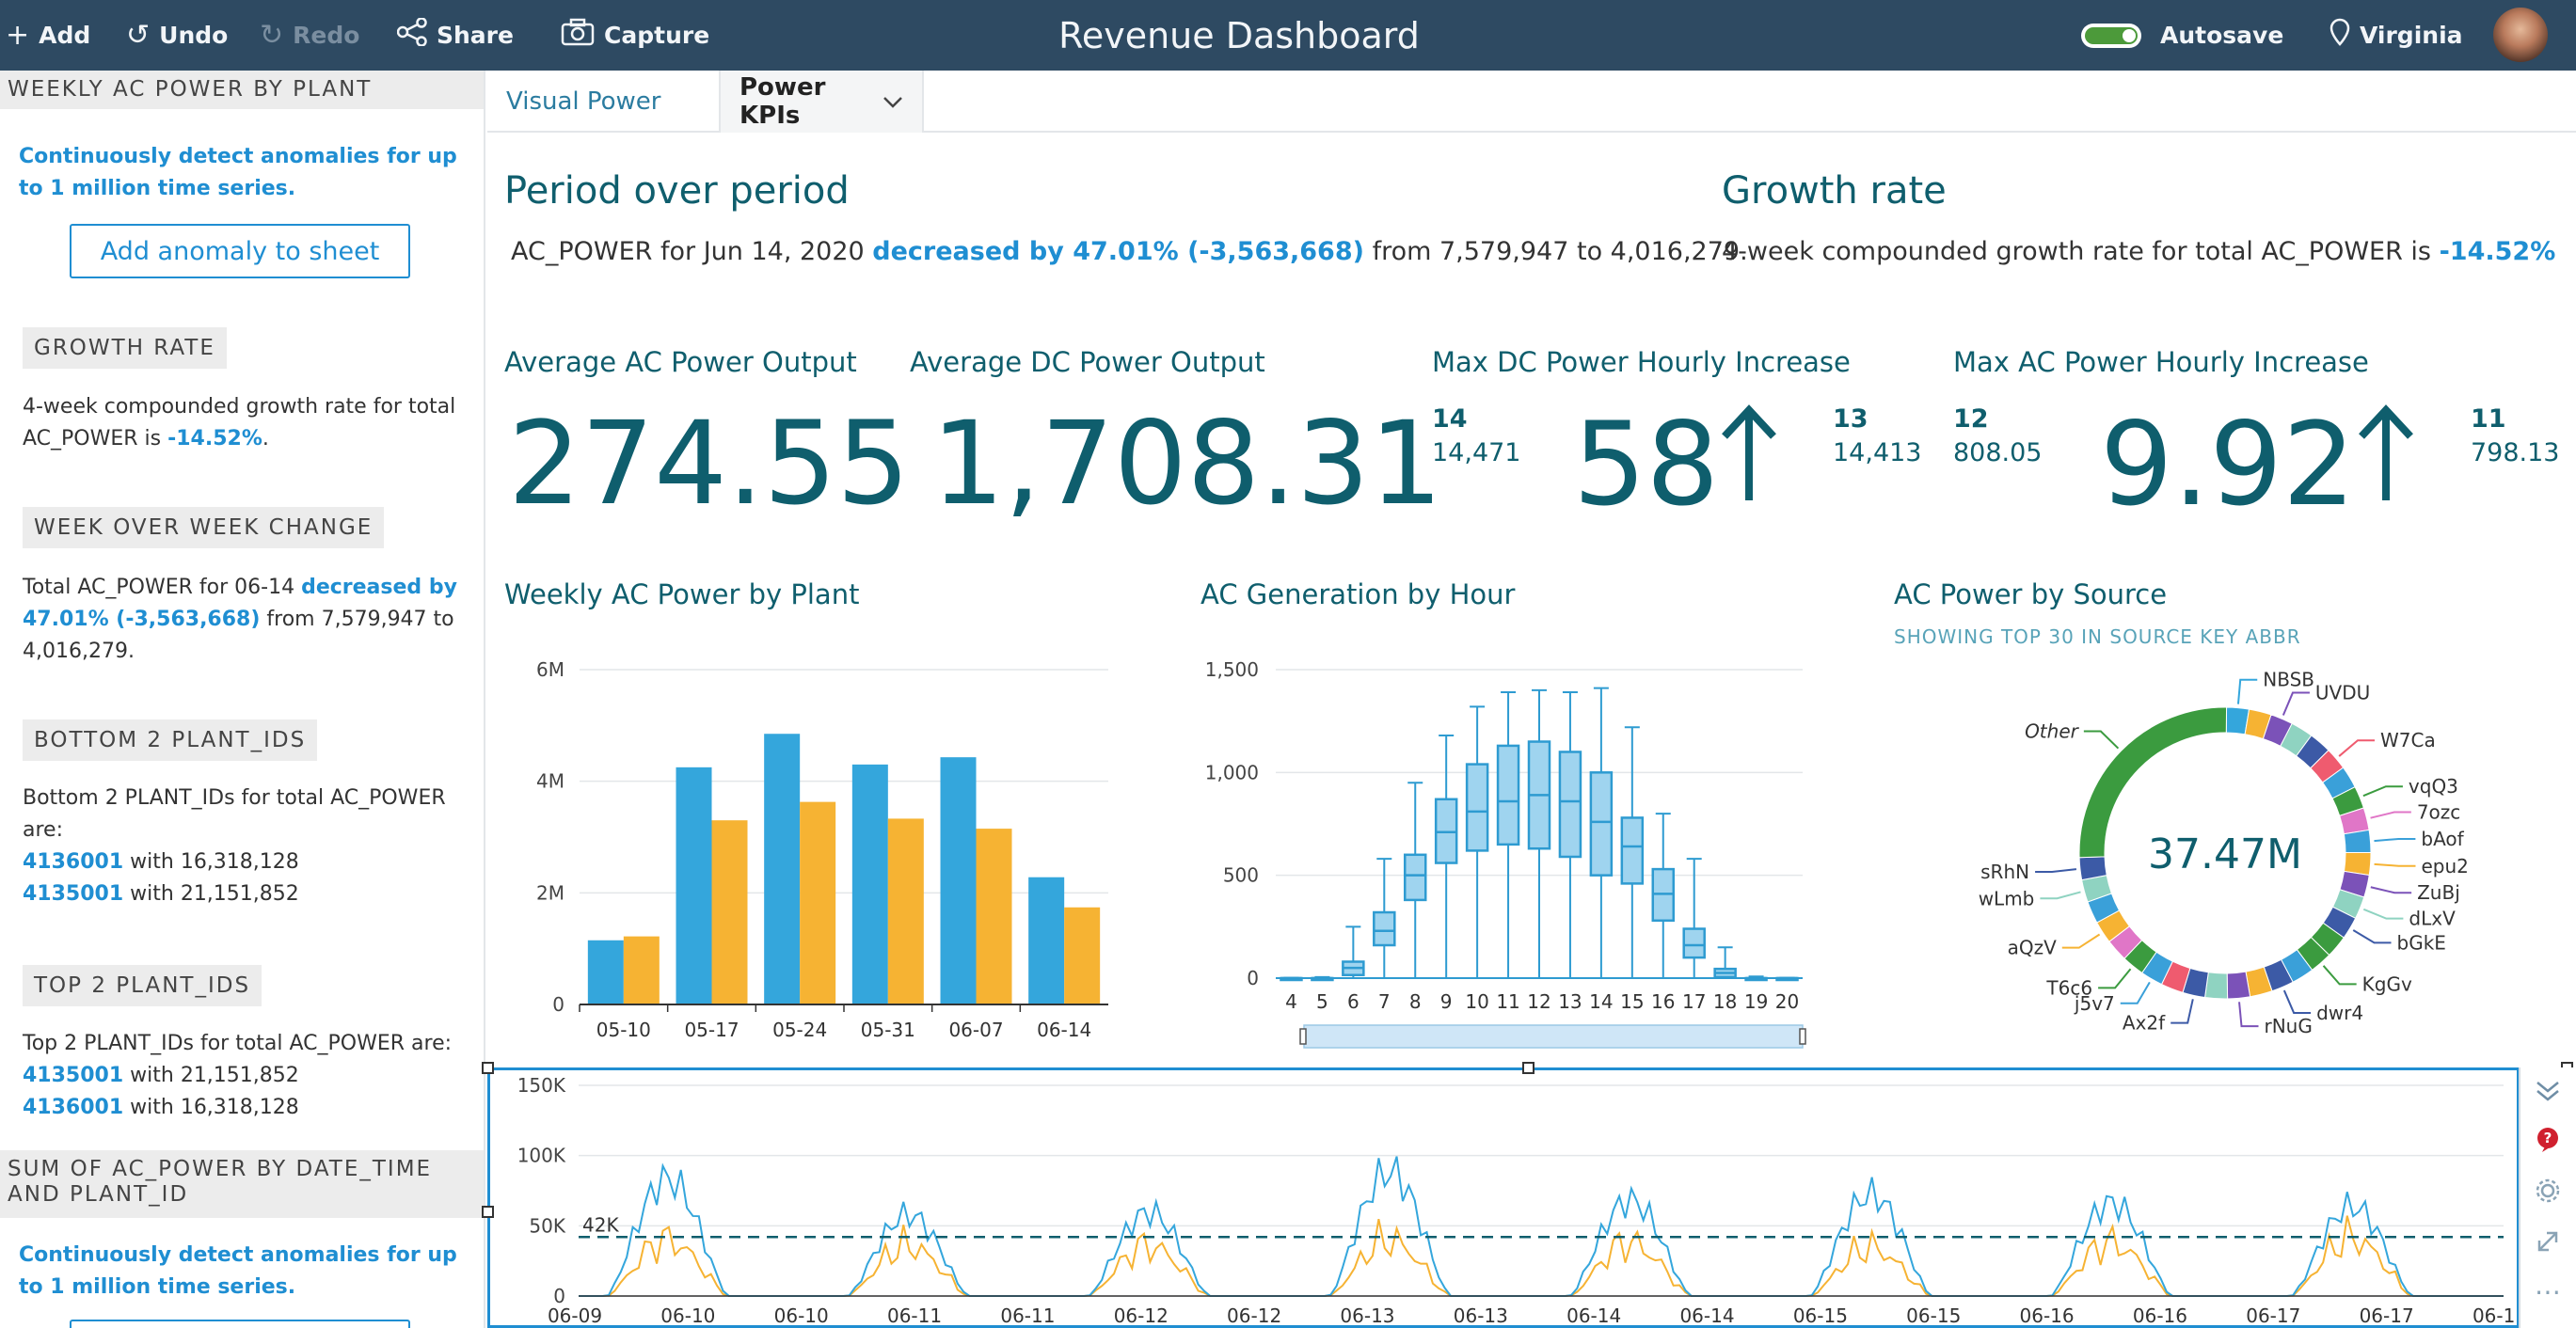 The image size is (2576, 1328). Describe the element at coordinates (138, 35) in the screenshot. I see `undo-icon: ↺` at that location.